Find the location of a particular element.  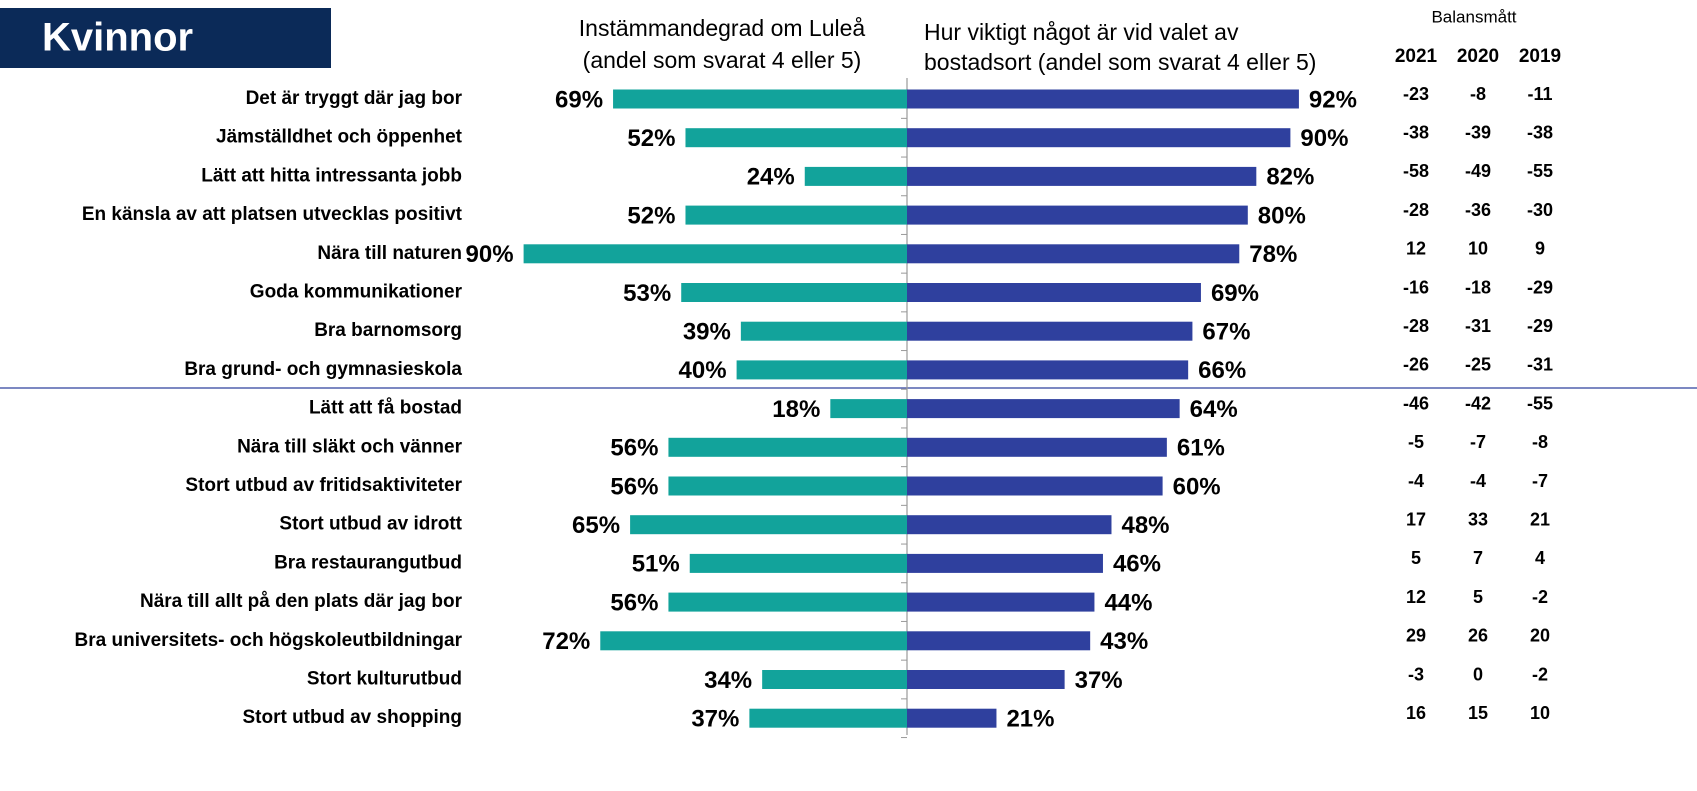

category-label: Lätt att få bostad is located at coordinates (385, 408).